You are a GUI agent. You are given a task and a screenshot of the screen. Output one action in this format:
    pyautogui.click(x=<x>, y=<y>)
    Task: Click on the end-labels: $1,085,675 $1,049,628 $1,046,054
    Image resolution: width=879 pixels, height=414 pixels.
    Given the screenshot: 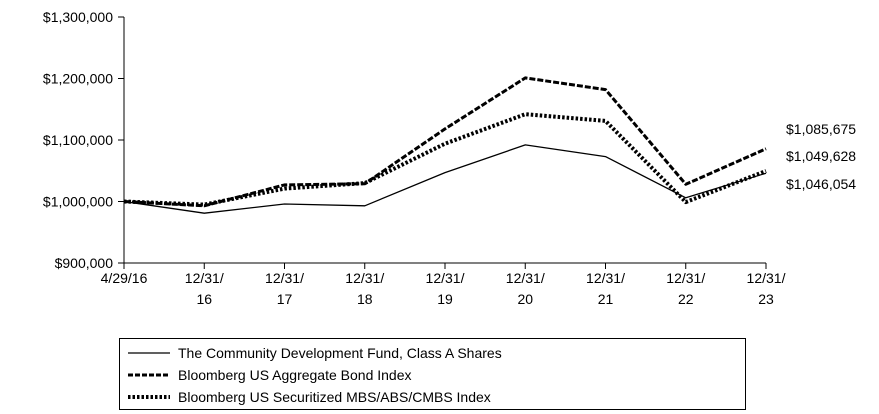 What is the action you would take?
    pyautogui.click(x=821, y=156)
    